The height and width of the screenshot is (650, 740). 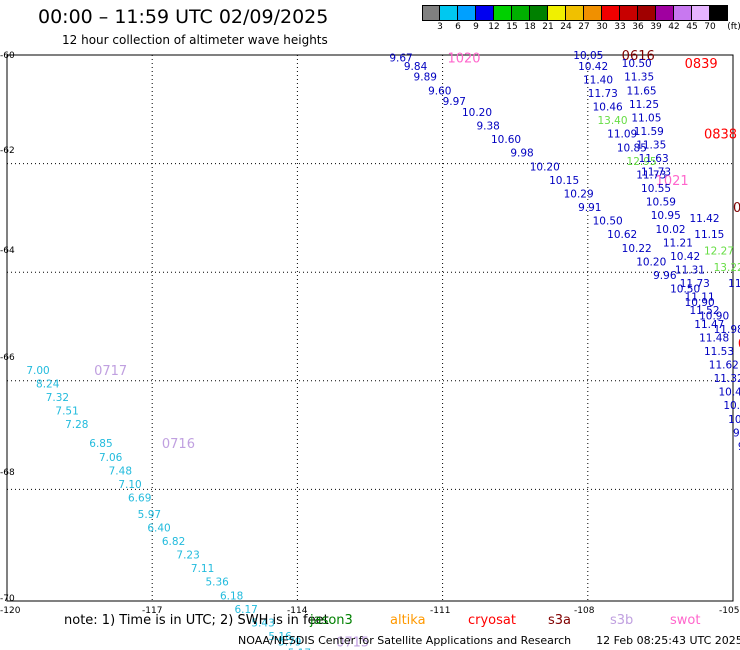 I want to click on color-scale-label: 27, so click(x=584, y=27).